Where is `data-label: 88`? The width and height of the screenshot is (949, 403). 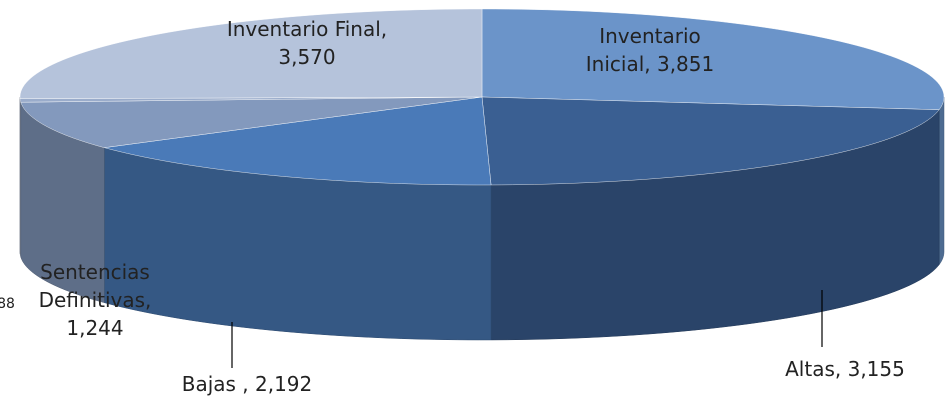 data-label: 88 is located at coordinates (7, 304).